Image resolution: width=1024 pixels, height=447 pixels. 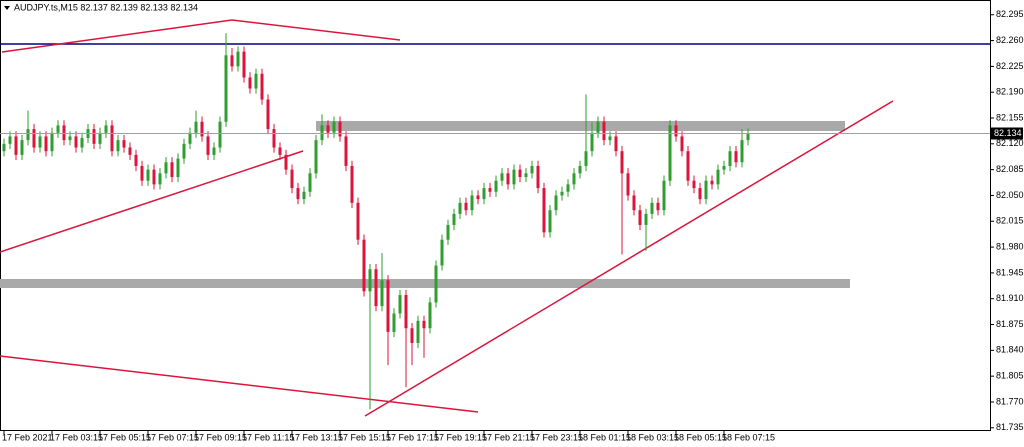 What do you see at coordinates (1010, 401) in the screenshot?
I see `y-tick-label: 81.770` at bounding box center [1010, 401].